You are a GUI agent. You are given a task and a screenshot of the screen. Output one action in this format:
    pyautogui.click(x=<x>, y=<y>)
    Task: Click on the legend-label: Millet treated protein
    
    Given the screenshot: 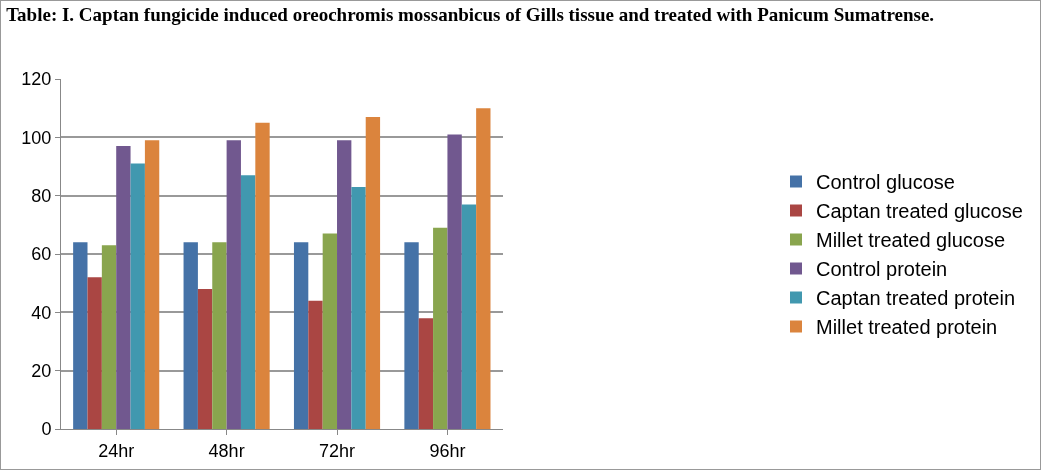 What is the action you would take?
    pyautogui.click(x=907, y=327)
    